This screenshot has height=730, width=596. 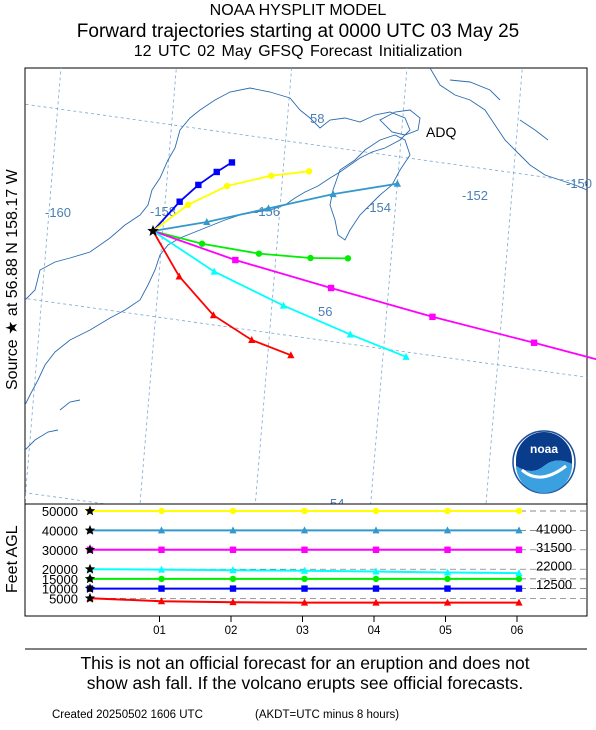 I want to click on created-timestamp: Created 20250502 1606 UTC, so click(x=127, y=715).